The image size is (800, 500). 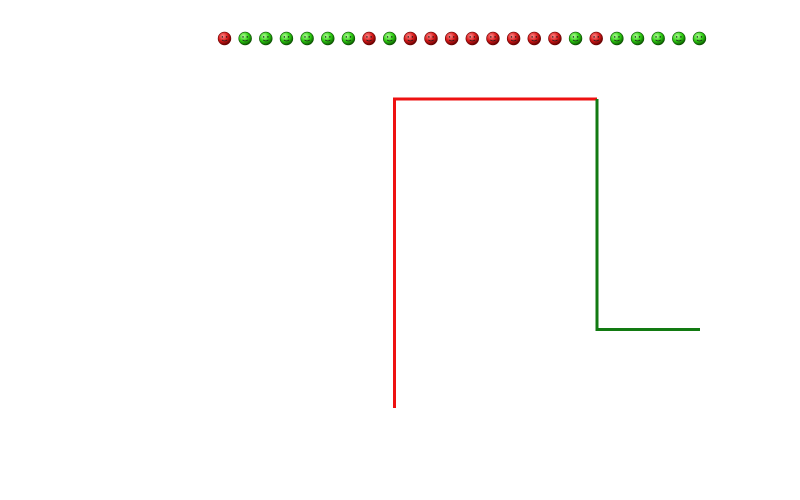 What do you see at coordinates (647, 215) in the screenshot?
I see `path-segment-green` at bounding box center [647, 215].